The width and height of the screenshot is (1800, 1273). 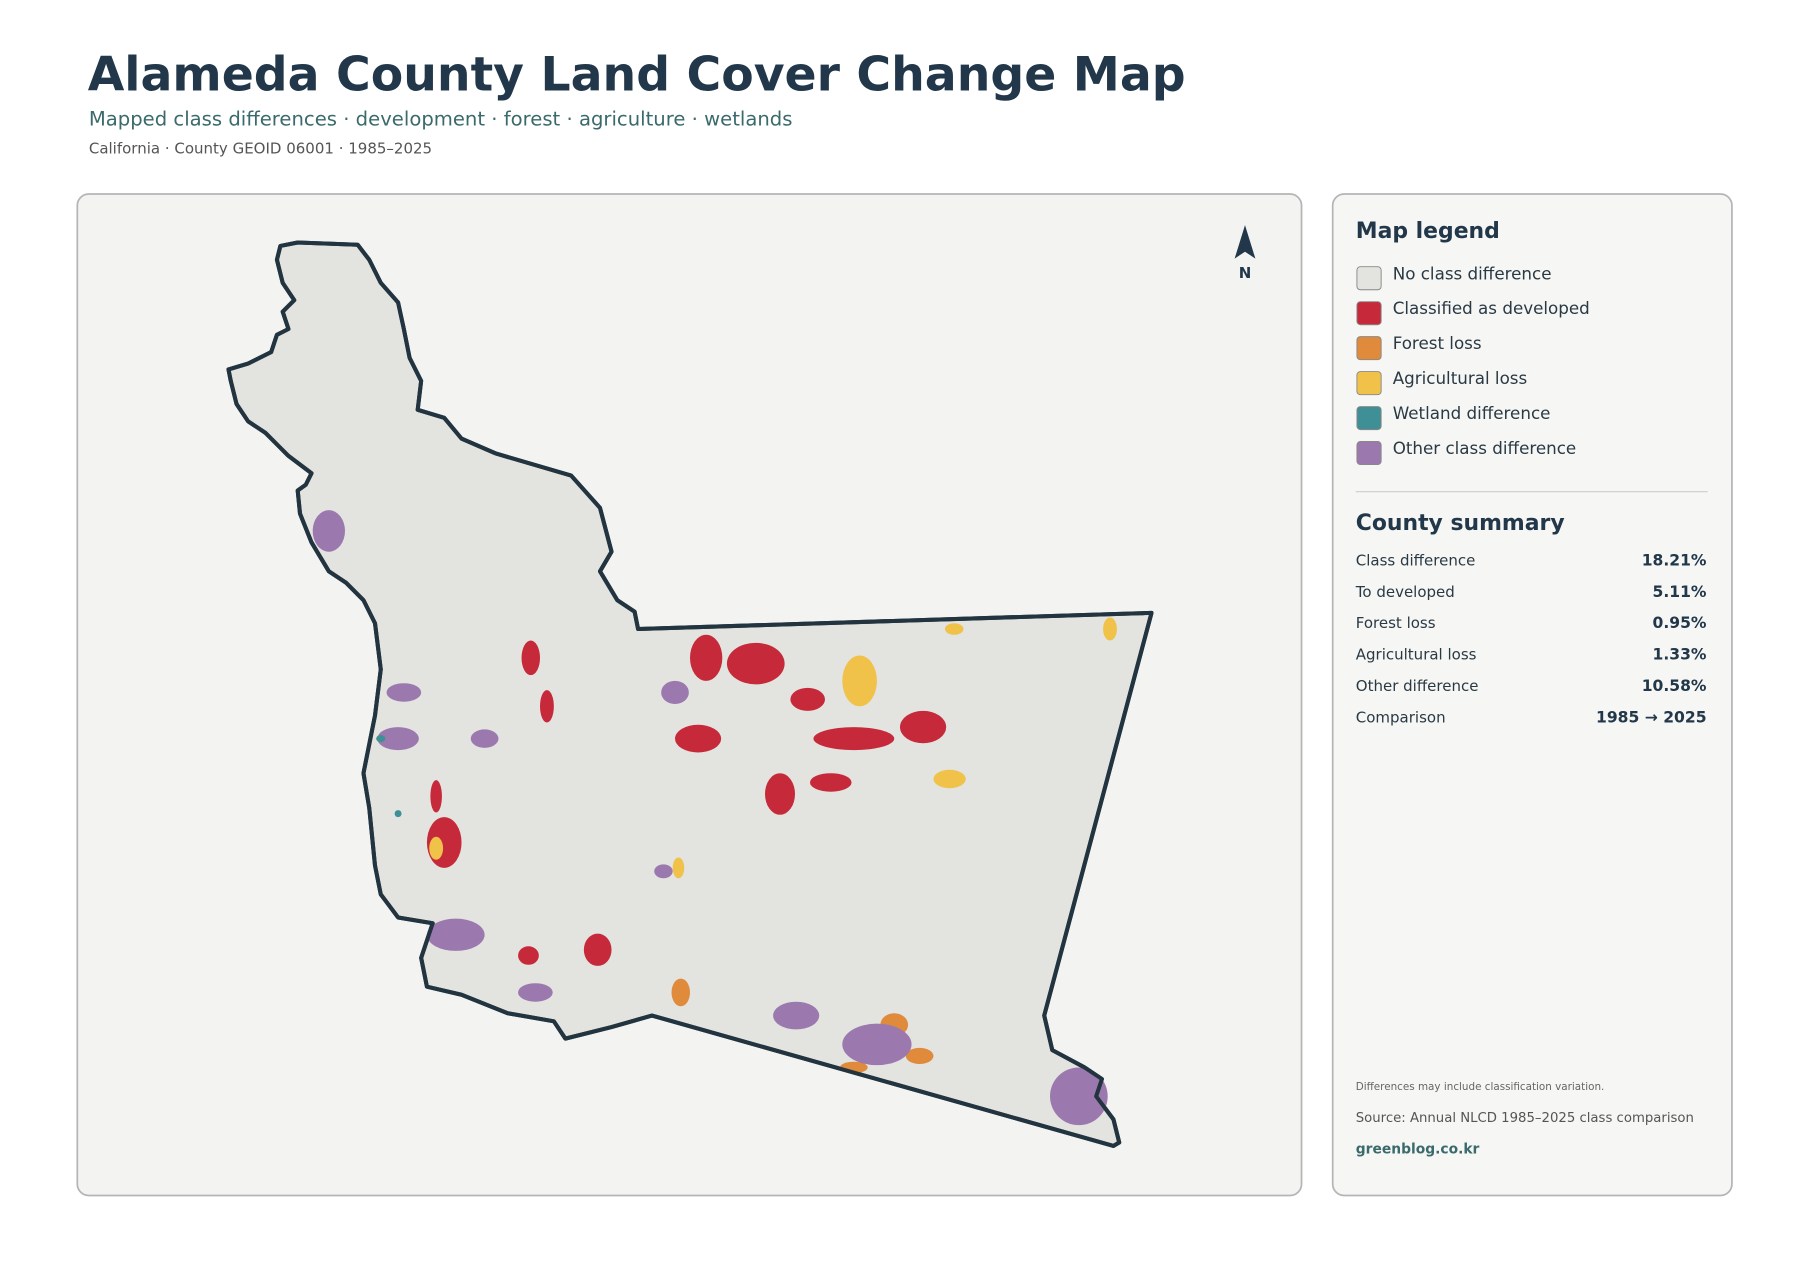 I want to click on summary-title: County summary, so click(x=1460, y=523).